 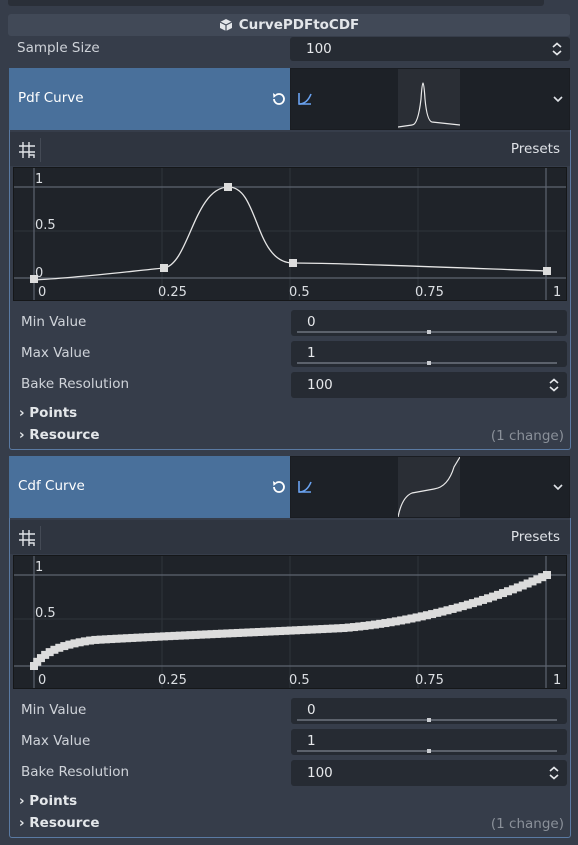 I want to click on pdf-bake-resolution-spinbox: 100, so click(x=429, y=385).